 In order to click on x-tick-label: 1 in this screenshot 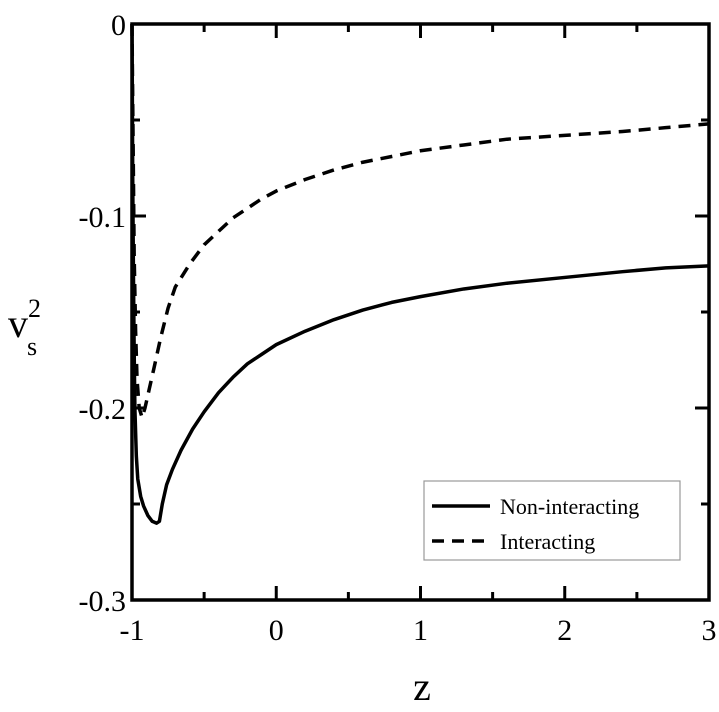, I will do `click(420, 630)`.